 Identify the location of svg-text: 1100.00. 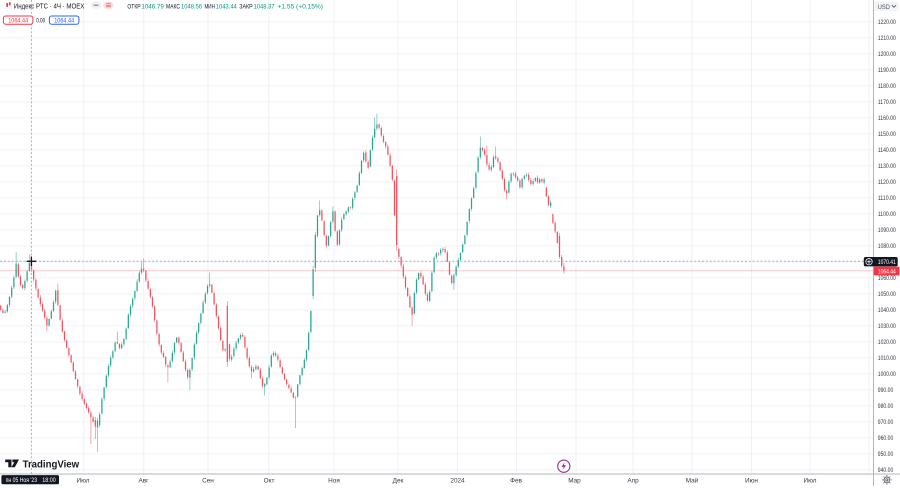
(887, 214).